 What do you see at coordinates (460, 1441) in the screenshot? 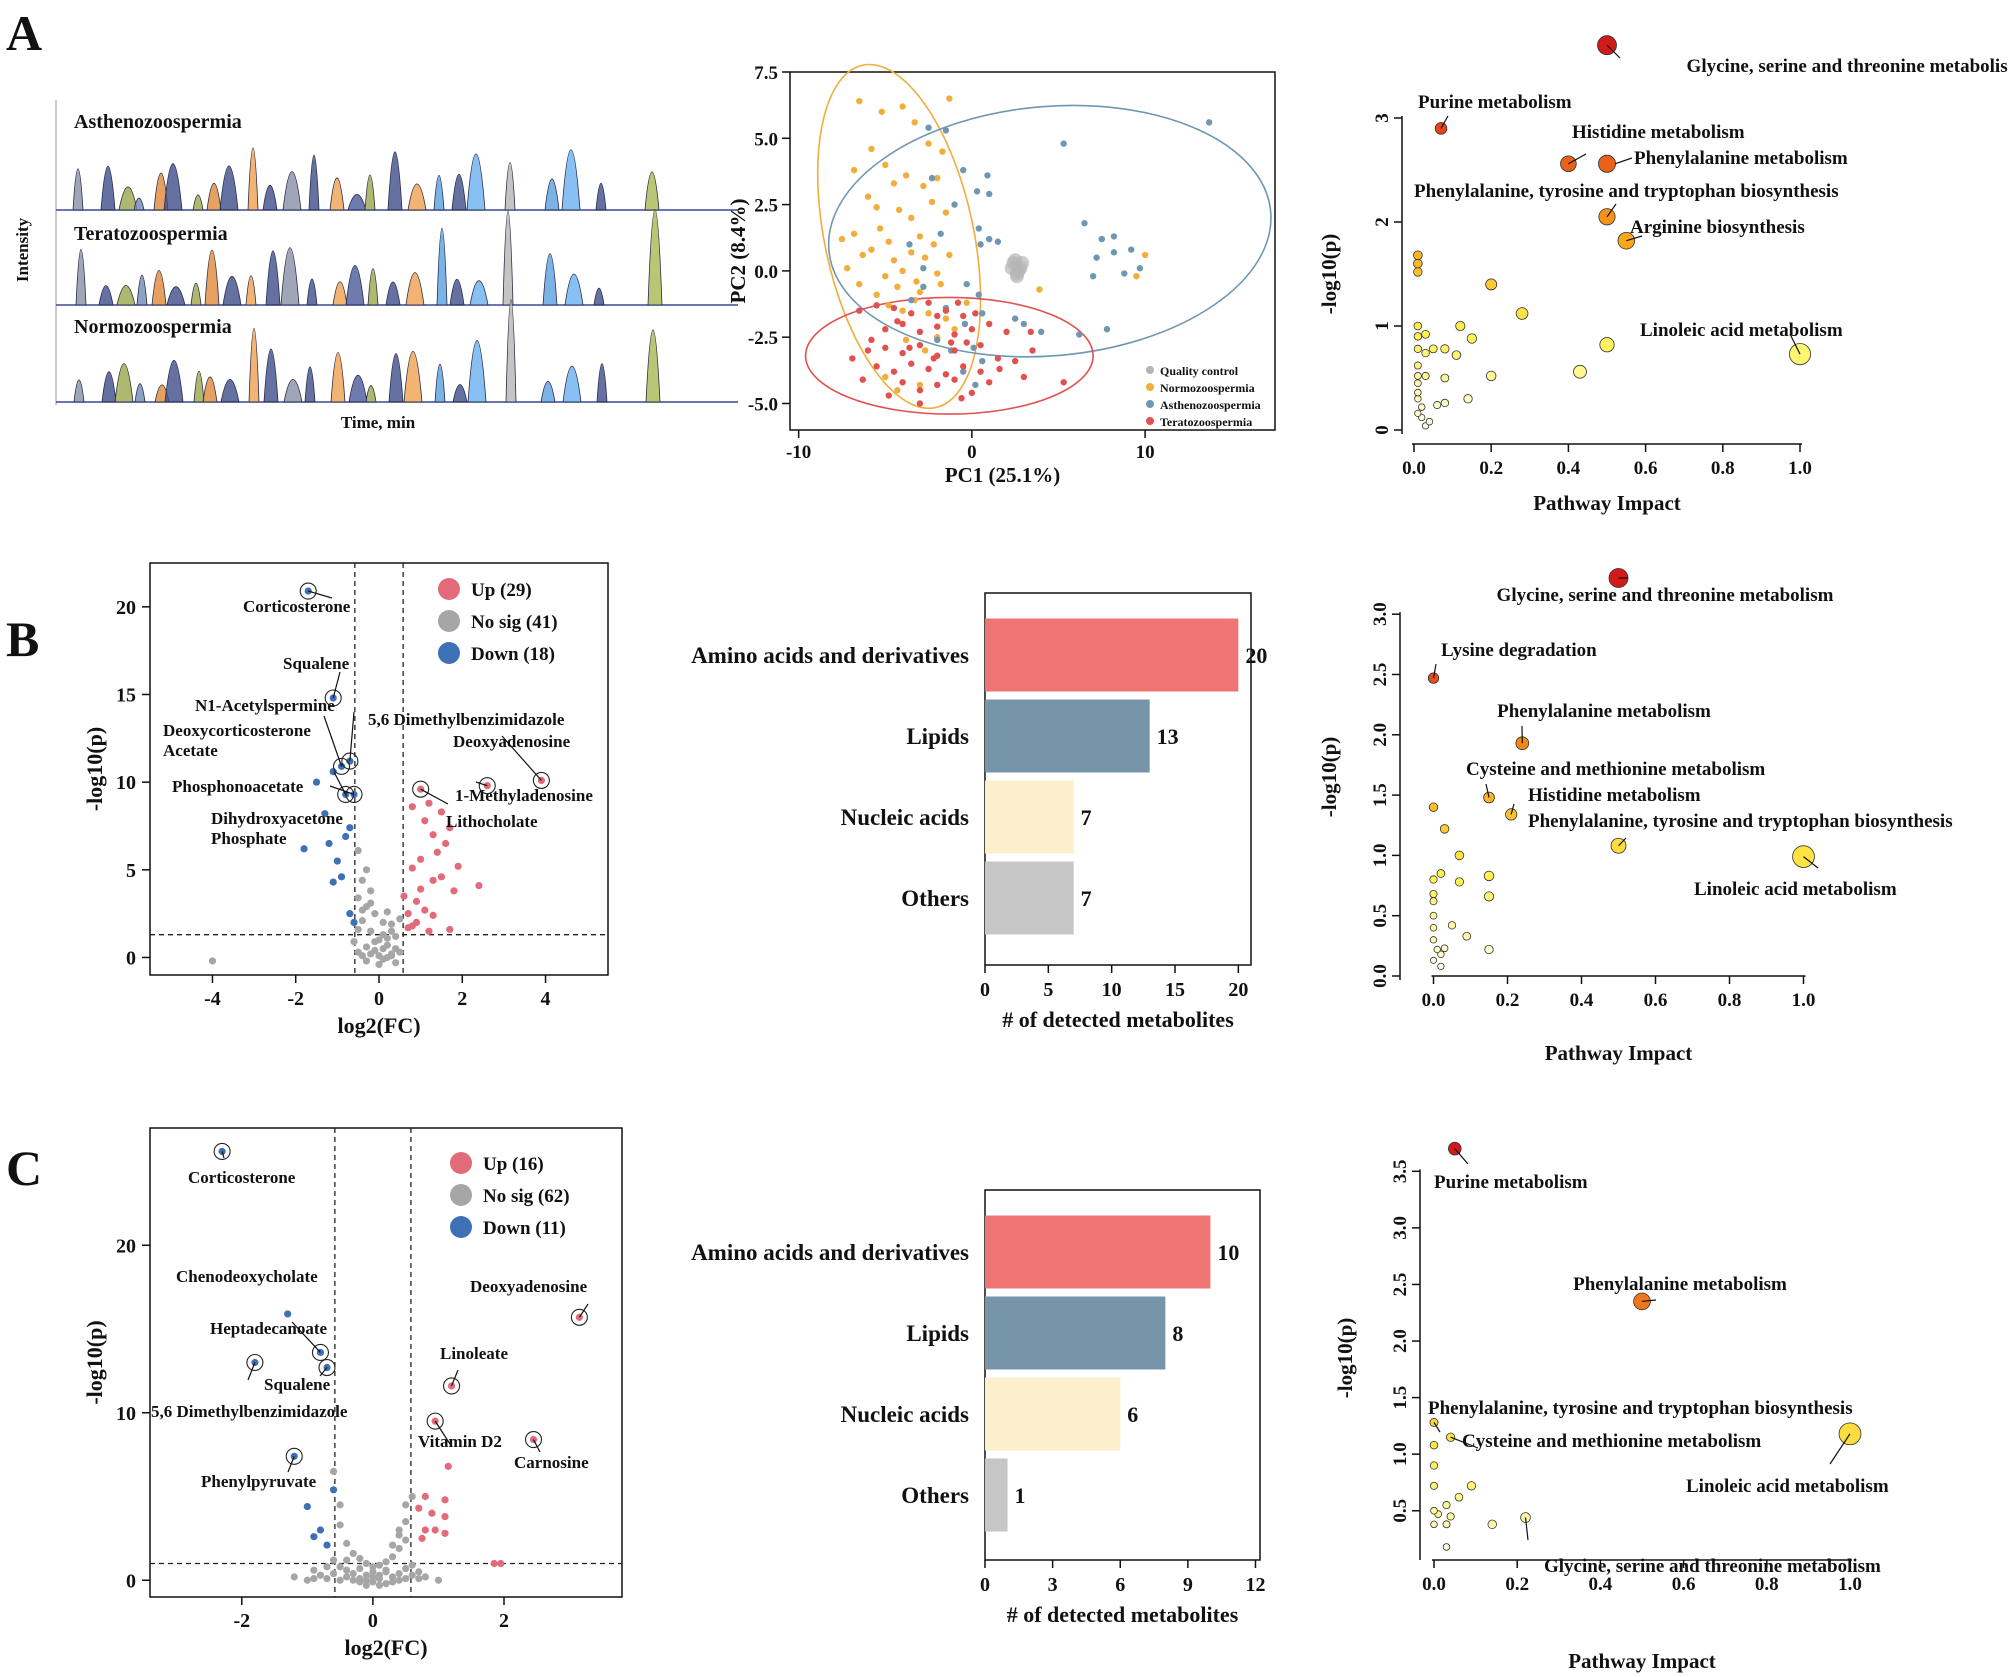
I see `metabolite-label: Vitamin D2` at bounding box center [460, 1441].